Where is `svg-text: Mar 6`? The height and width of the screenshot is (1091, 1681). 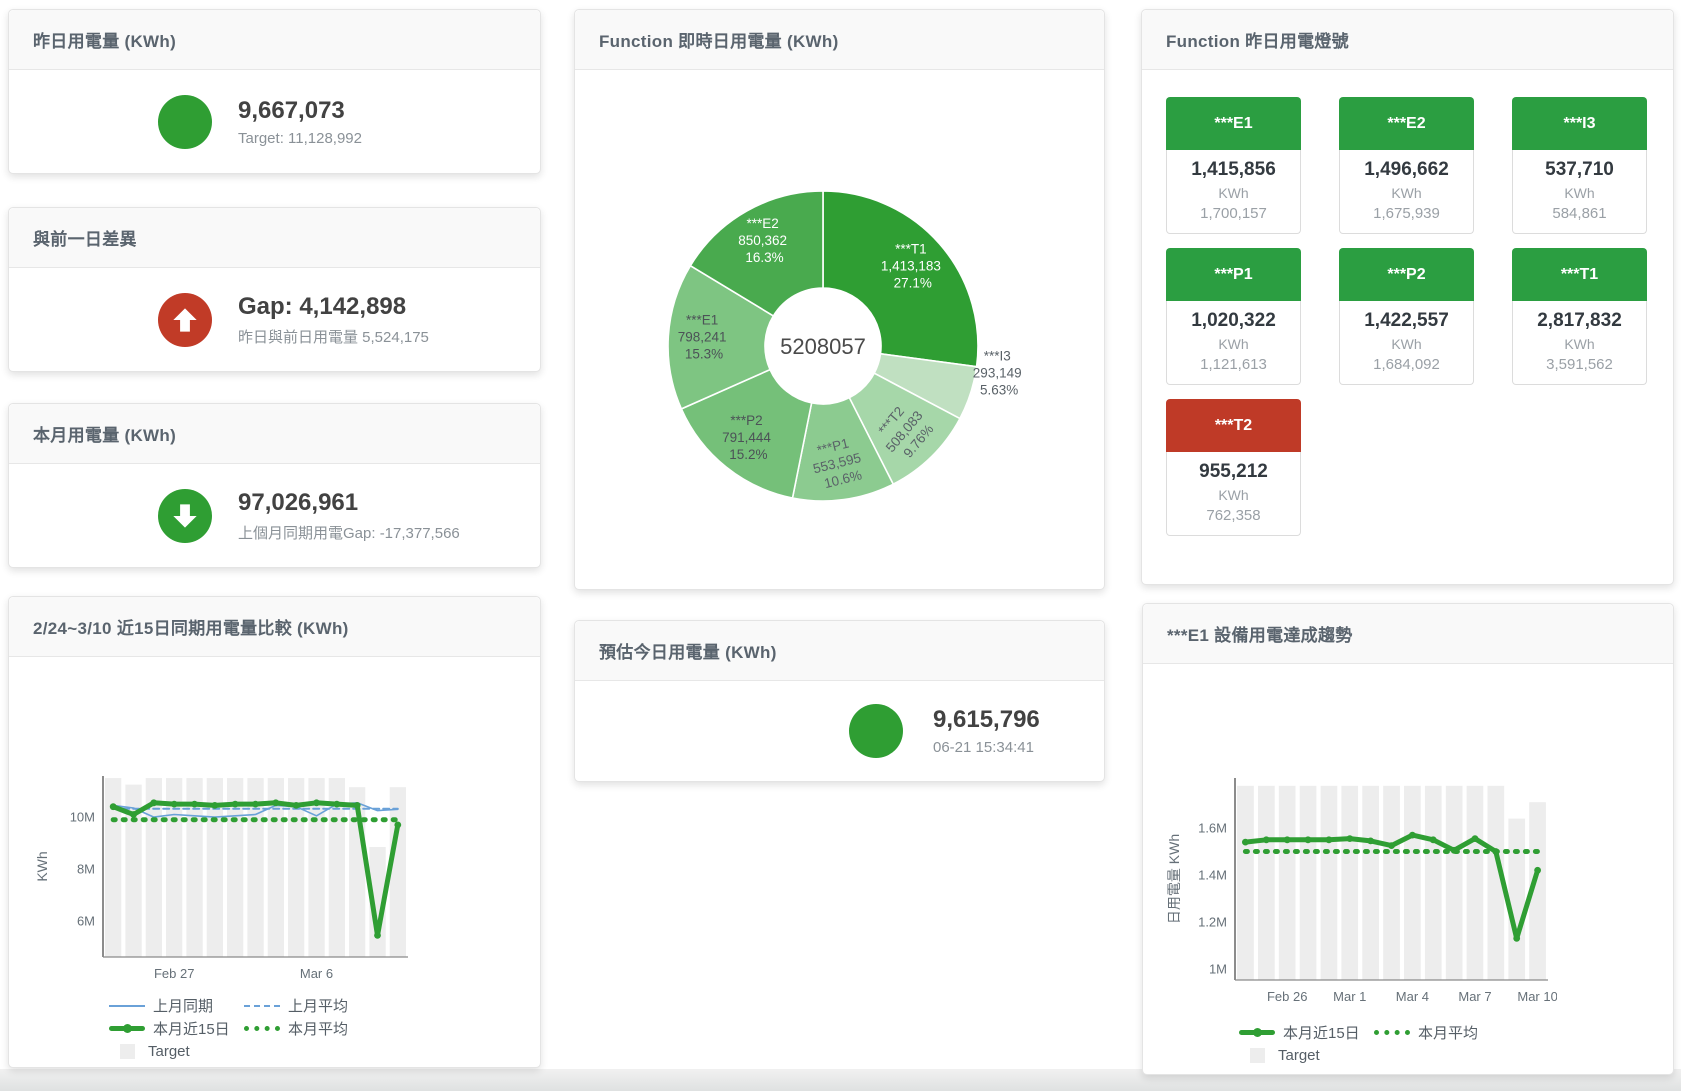 svg-text: Mar 6 is located at coordinates (316, 973).